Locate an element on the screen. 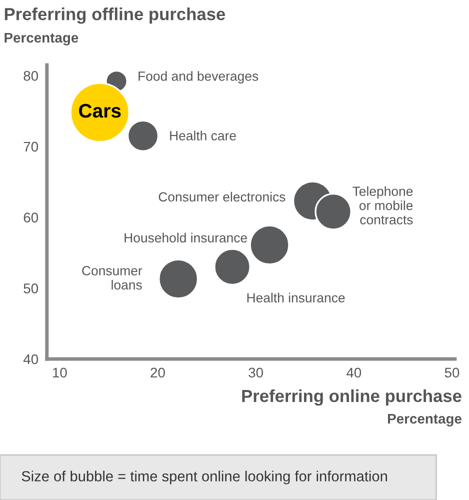 The width and height of the screenshot is (469, 500). annotation: Food and beverages is located at coordinates (198, 77).